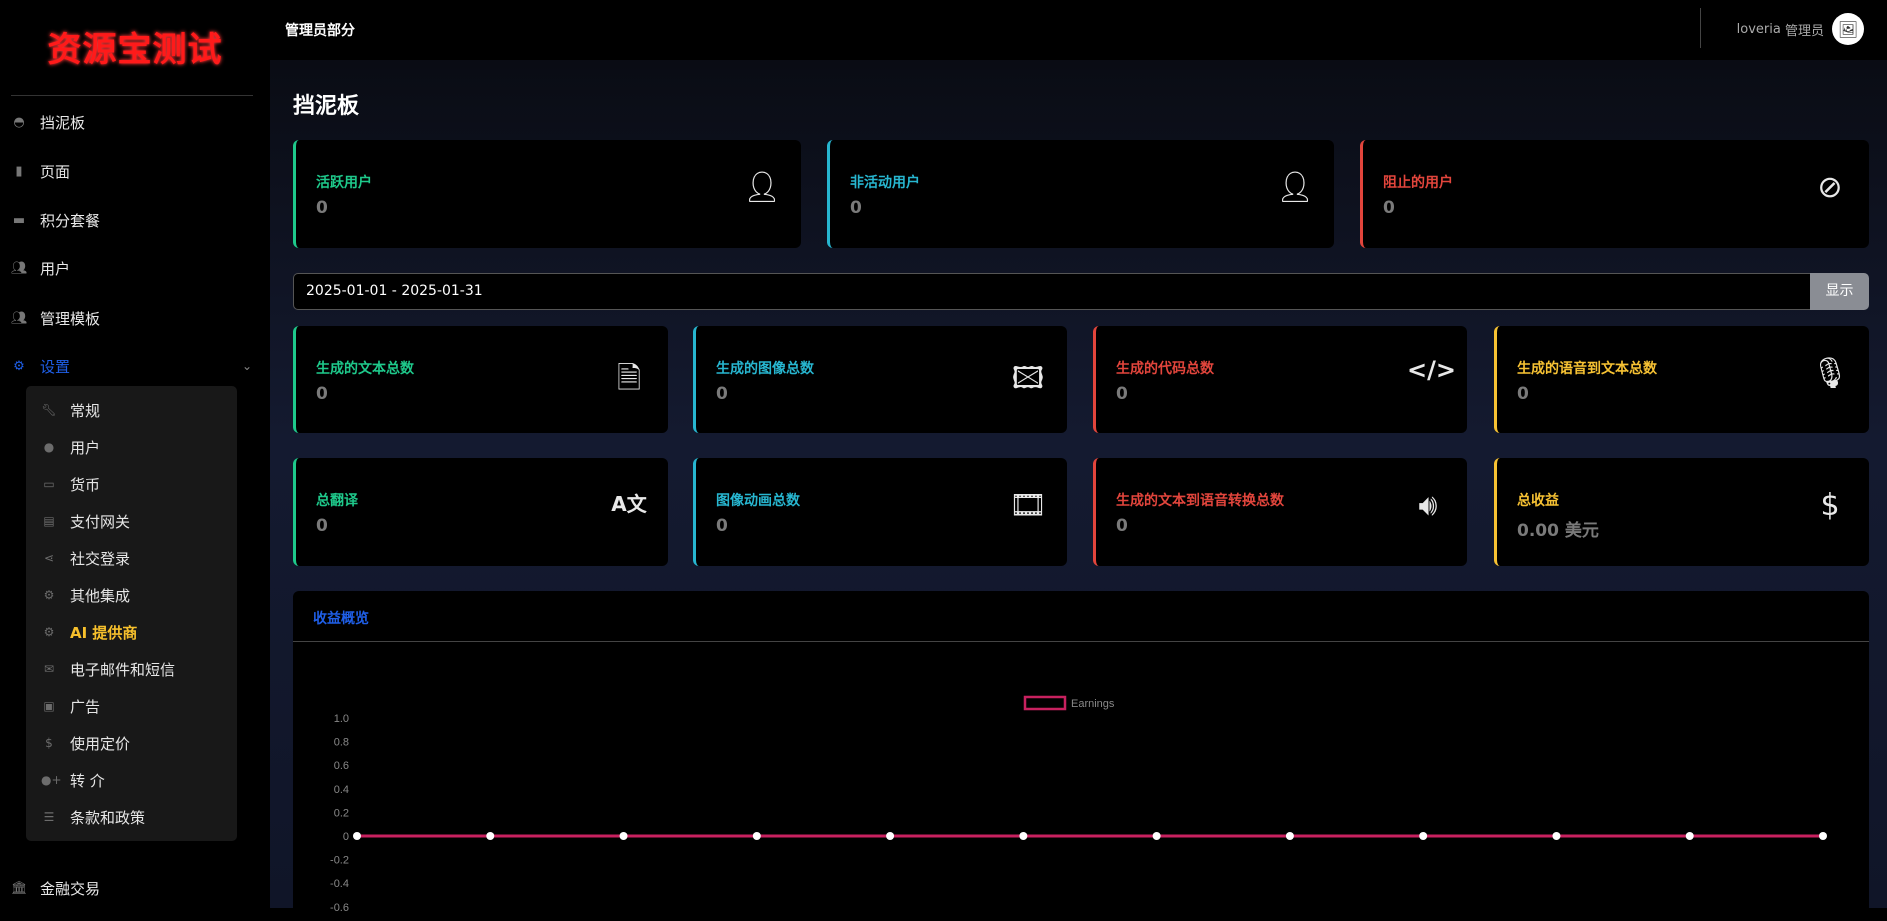 This screenshot has width=1887, height=921. What do you see at coordinates (49, 632) in the screenshot?
I see `cog-icon: ⚙` at bounding box center [49, 632].